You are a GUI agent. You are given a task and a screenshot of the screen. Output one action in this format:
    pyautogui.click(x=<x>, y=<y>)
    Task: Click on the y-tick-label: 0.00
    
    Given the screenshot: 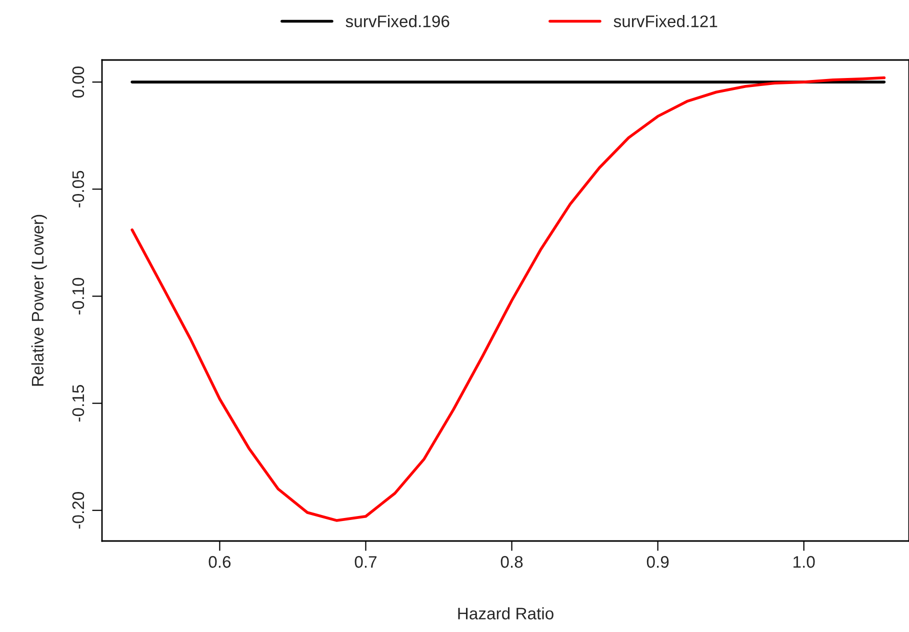 What is the action you would take?
    pyautogui.click(x=78, y=82)
    